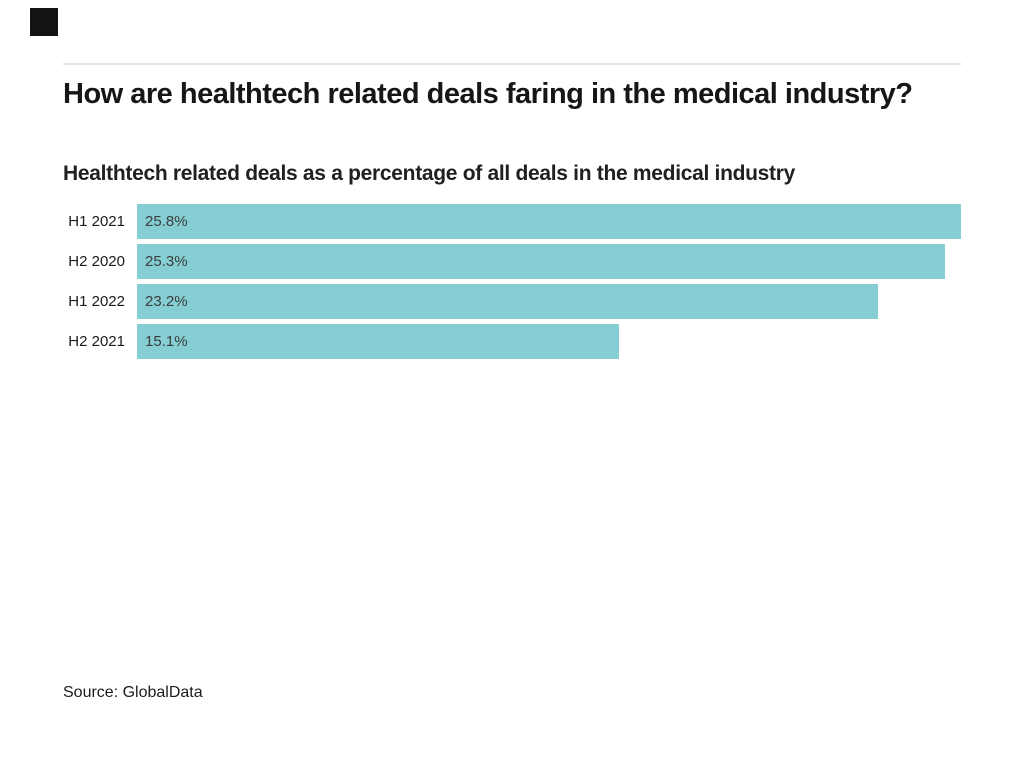 The height and width of the screenshot is (768, 1024). I want to click on bar-area: 25.8%, so click(549, 221).